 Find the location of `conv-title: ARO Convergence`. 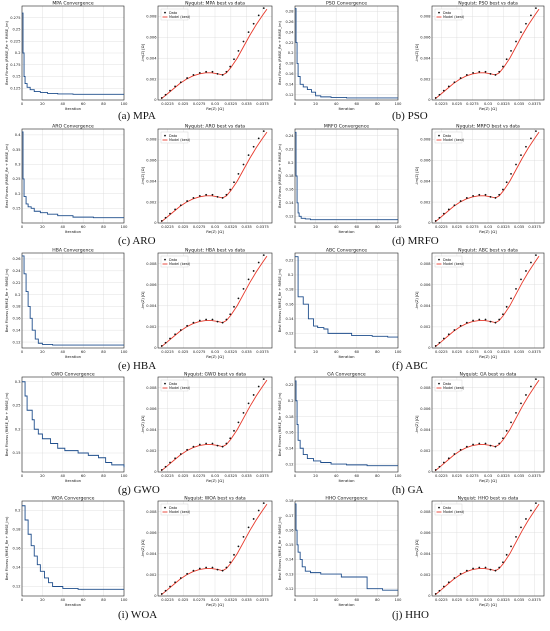

conv-title: ARO Convergence is located at coordinates (73, 127).